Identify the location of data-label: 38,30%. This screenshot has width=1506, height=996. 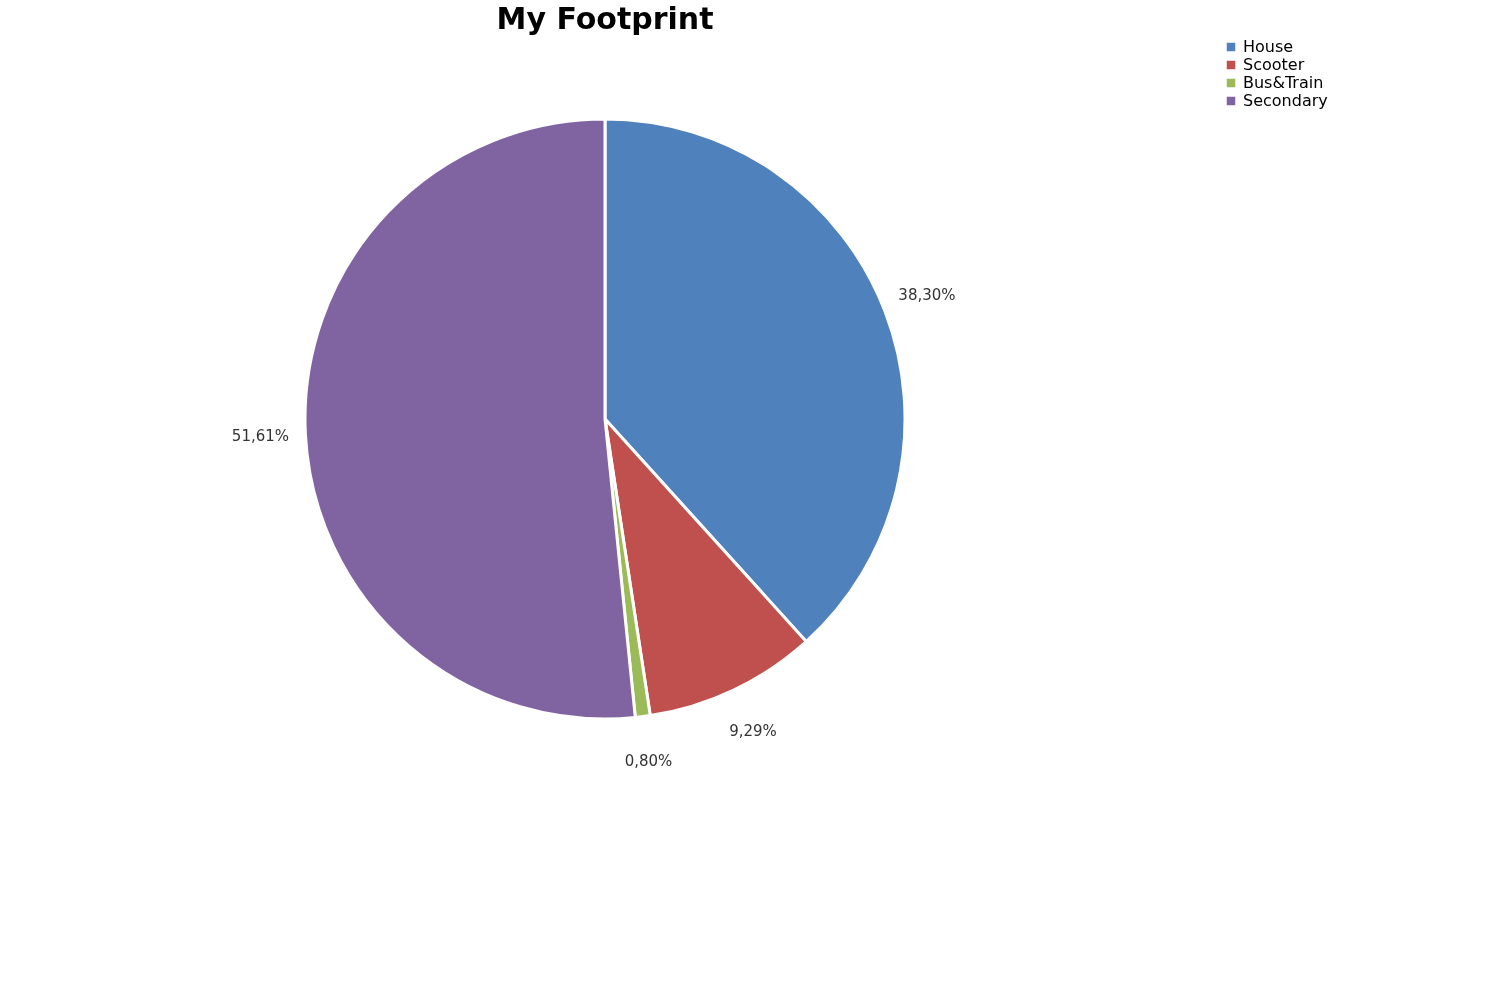
(927, 295).